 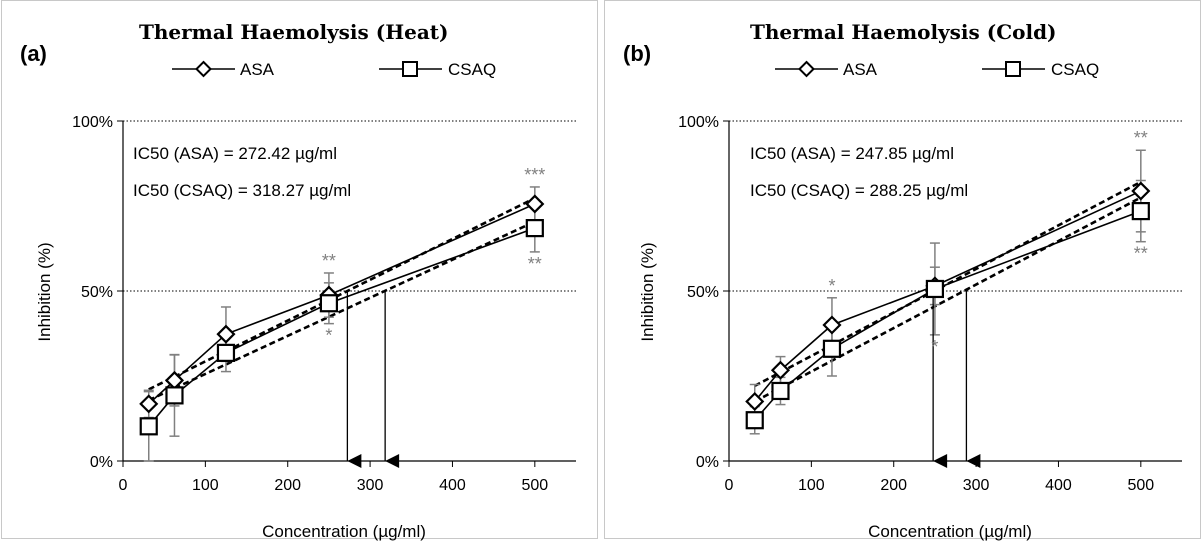 What do you see at coordinates (852, 153) in the screenshot?
I see `ic50-asa-annotation: IC50 (ASA) = 247.85 µg/ml` at bounding box center [852, 153].